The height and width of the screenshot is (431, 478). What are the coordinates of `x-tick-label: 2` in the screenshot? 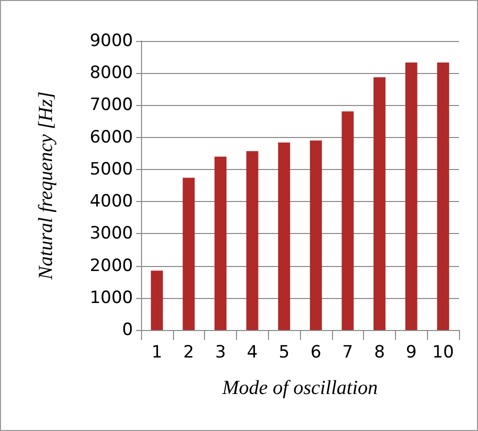 It's located at (188, 352).